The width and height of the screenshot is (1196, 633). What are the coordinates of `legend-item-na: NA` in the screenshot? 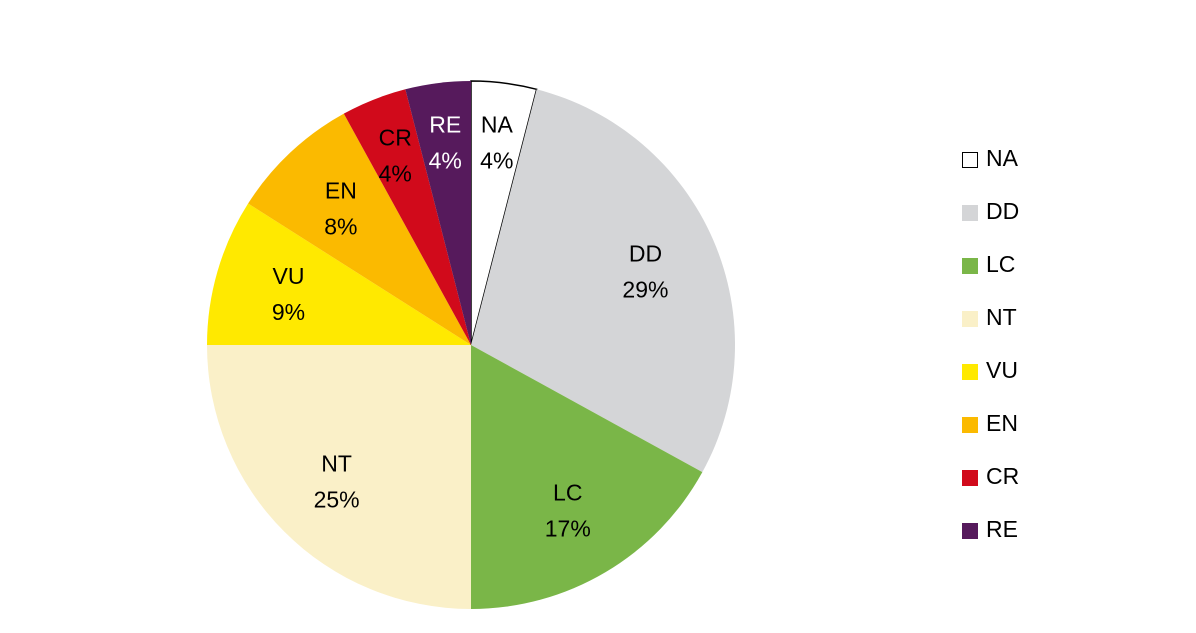 It's located at (1022, 169).